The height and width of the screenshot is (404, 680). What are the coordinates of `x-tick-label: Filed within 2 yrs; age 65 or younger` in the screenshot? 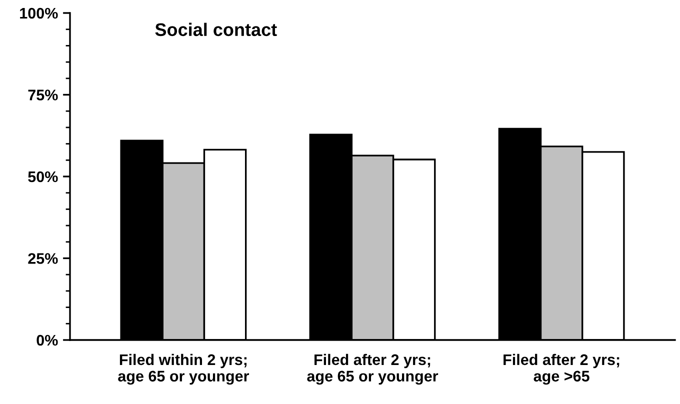 It's located at (184, 369).